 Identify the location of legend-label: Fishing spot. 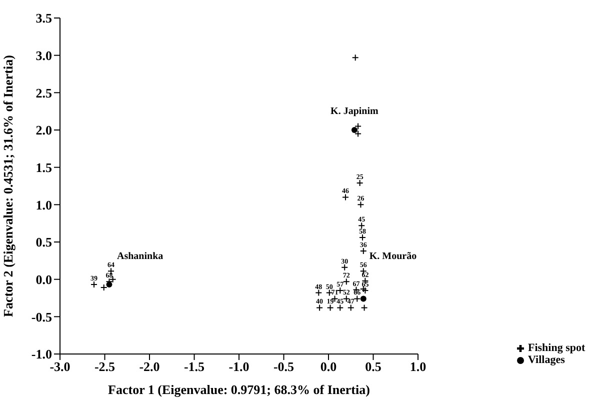
(557, 348).